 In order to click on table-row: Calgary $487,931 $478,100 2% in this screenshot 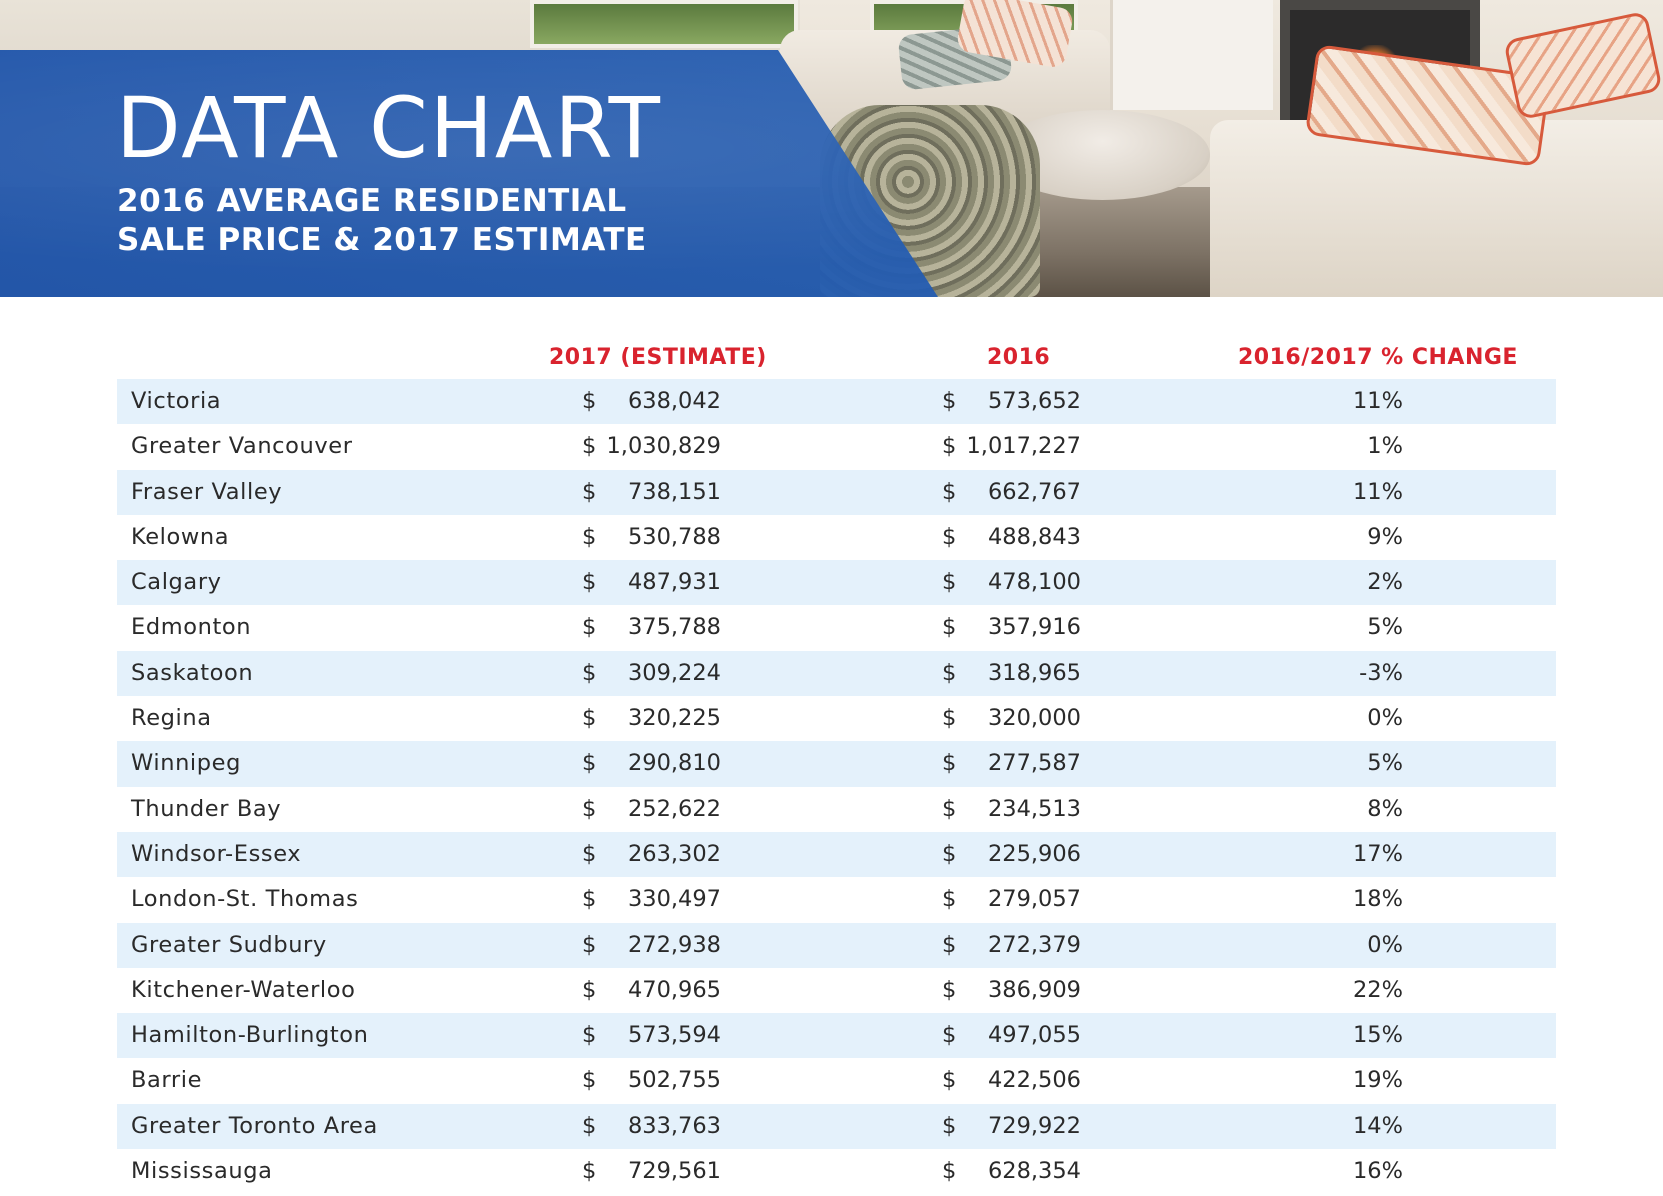, I will do `click(836, 583)`.